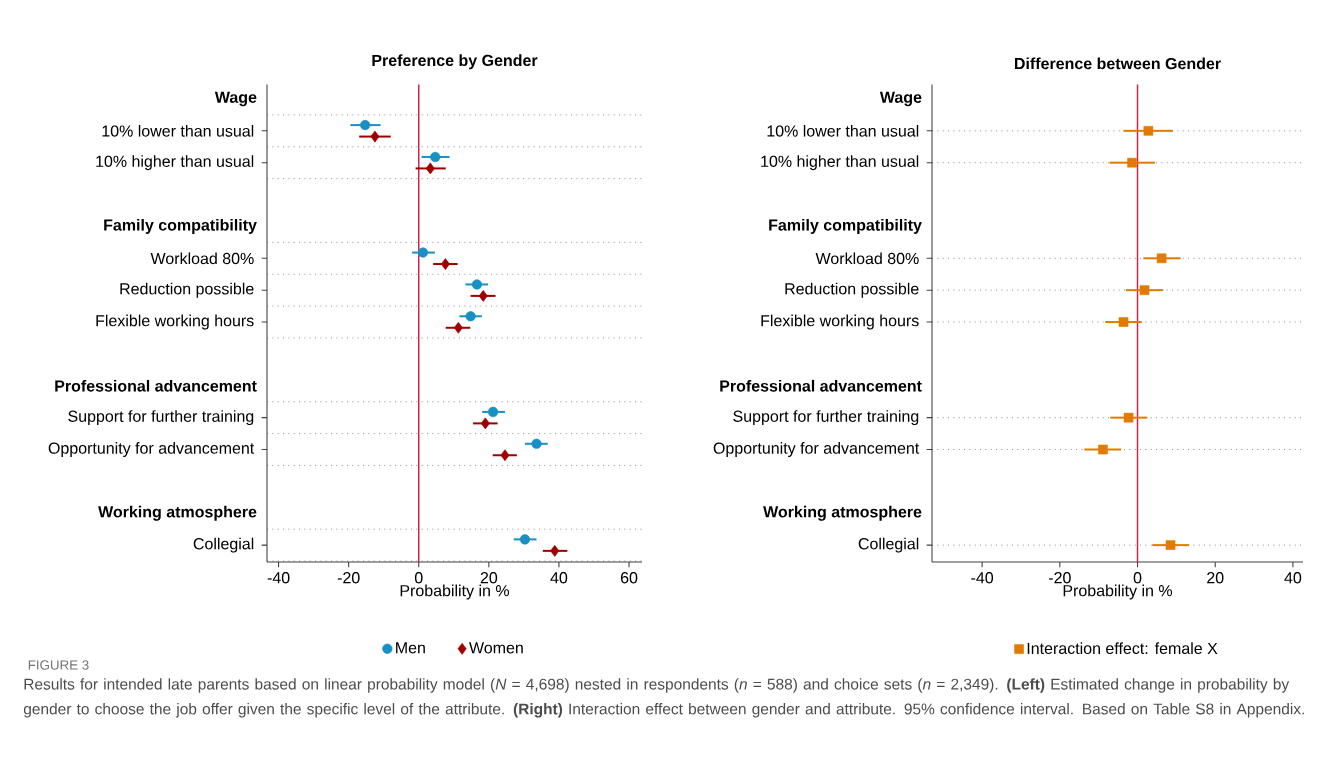 This screenshot has width=1328, height=772. I want to click on text: Results for intended late parents based on linear probability model (N = 4,698) nested in respondents (n = 588) and choice sets (n = 2,349). (Left) Estimated change in probability by gender to choose the job offer given the specific level of the attribute. (Right) Interaction effect between gender and attribute. 95% confidence interval. Based on Table S8 in Appendix., so click(663, 698).